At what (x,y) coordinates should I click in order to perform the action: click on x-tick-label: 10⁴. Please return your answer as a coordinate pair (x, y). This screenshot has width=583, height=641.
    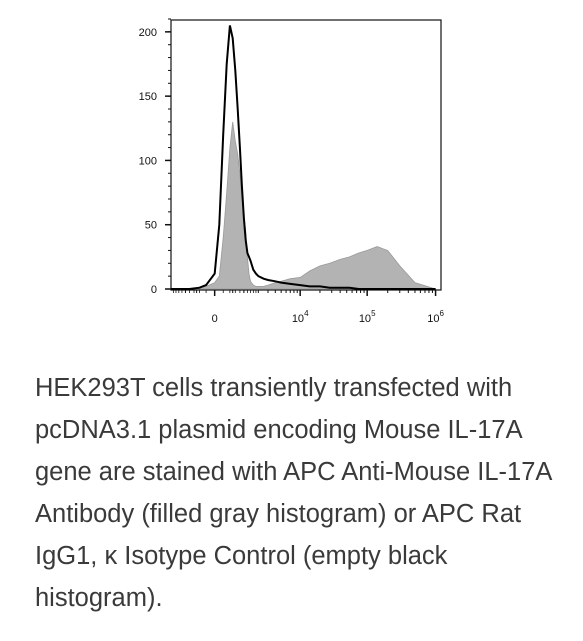
    Looking at the image, I should click on (300, 317).